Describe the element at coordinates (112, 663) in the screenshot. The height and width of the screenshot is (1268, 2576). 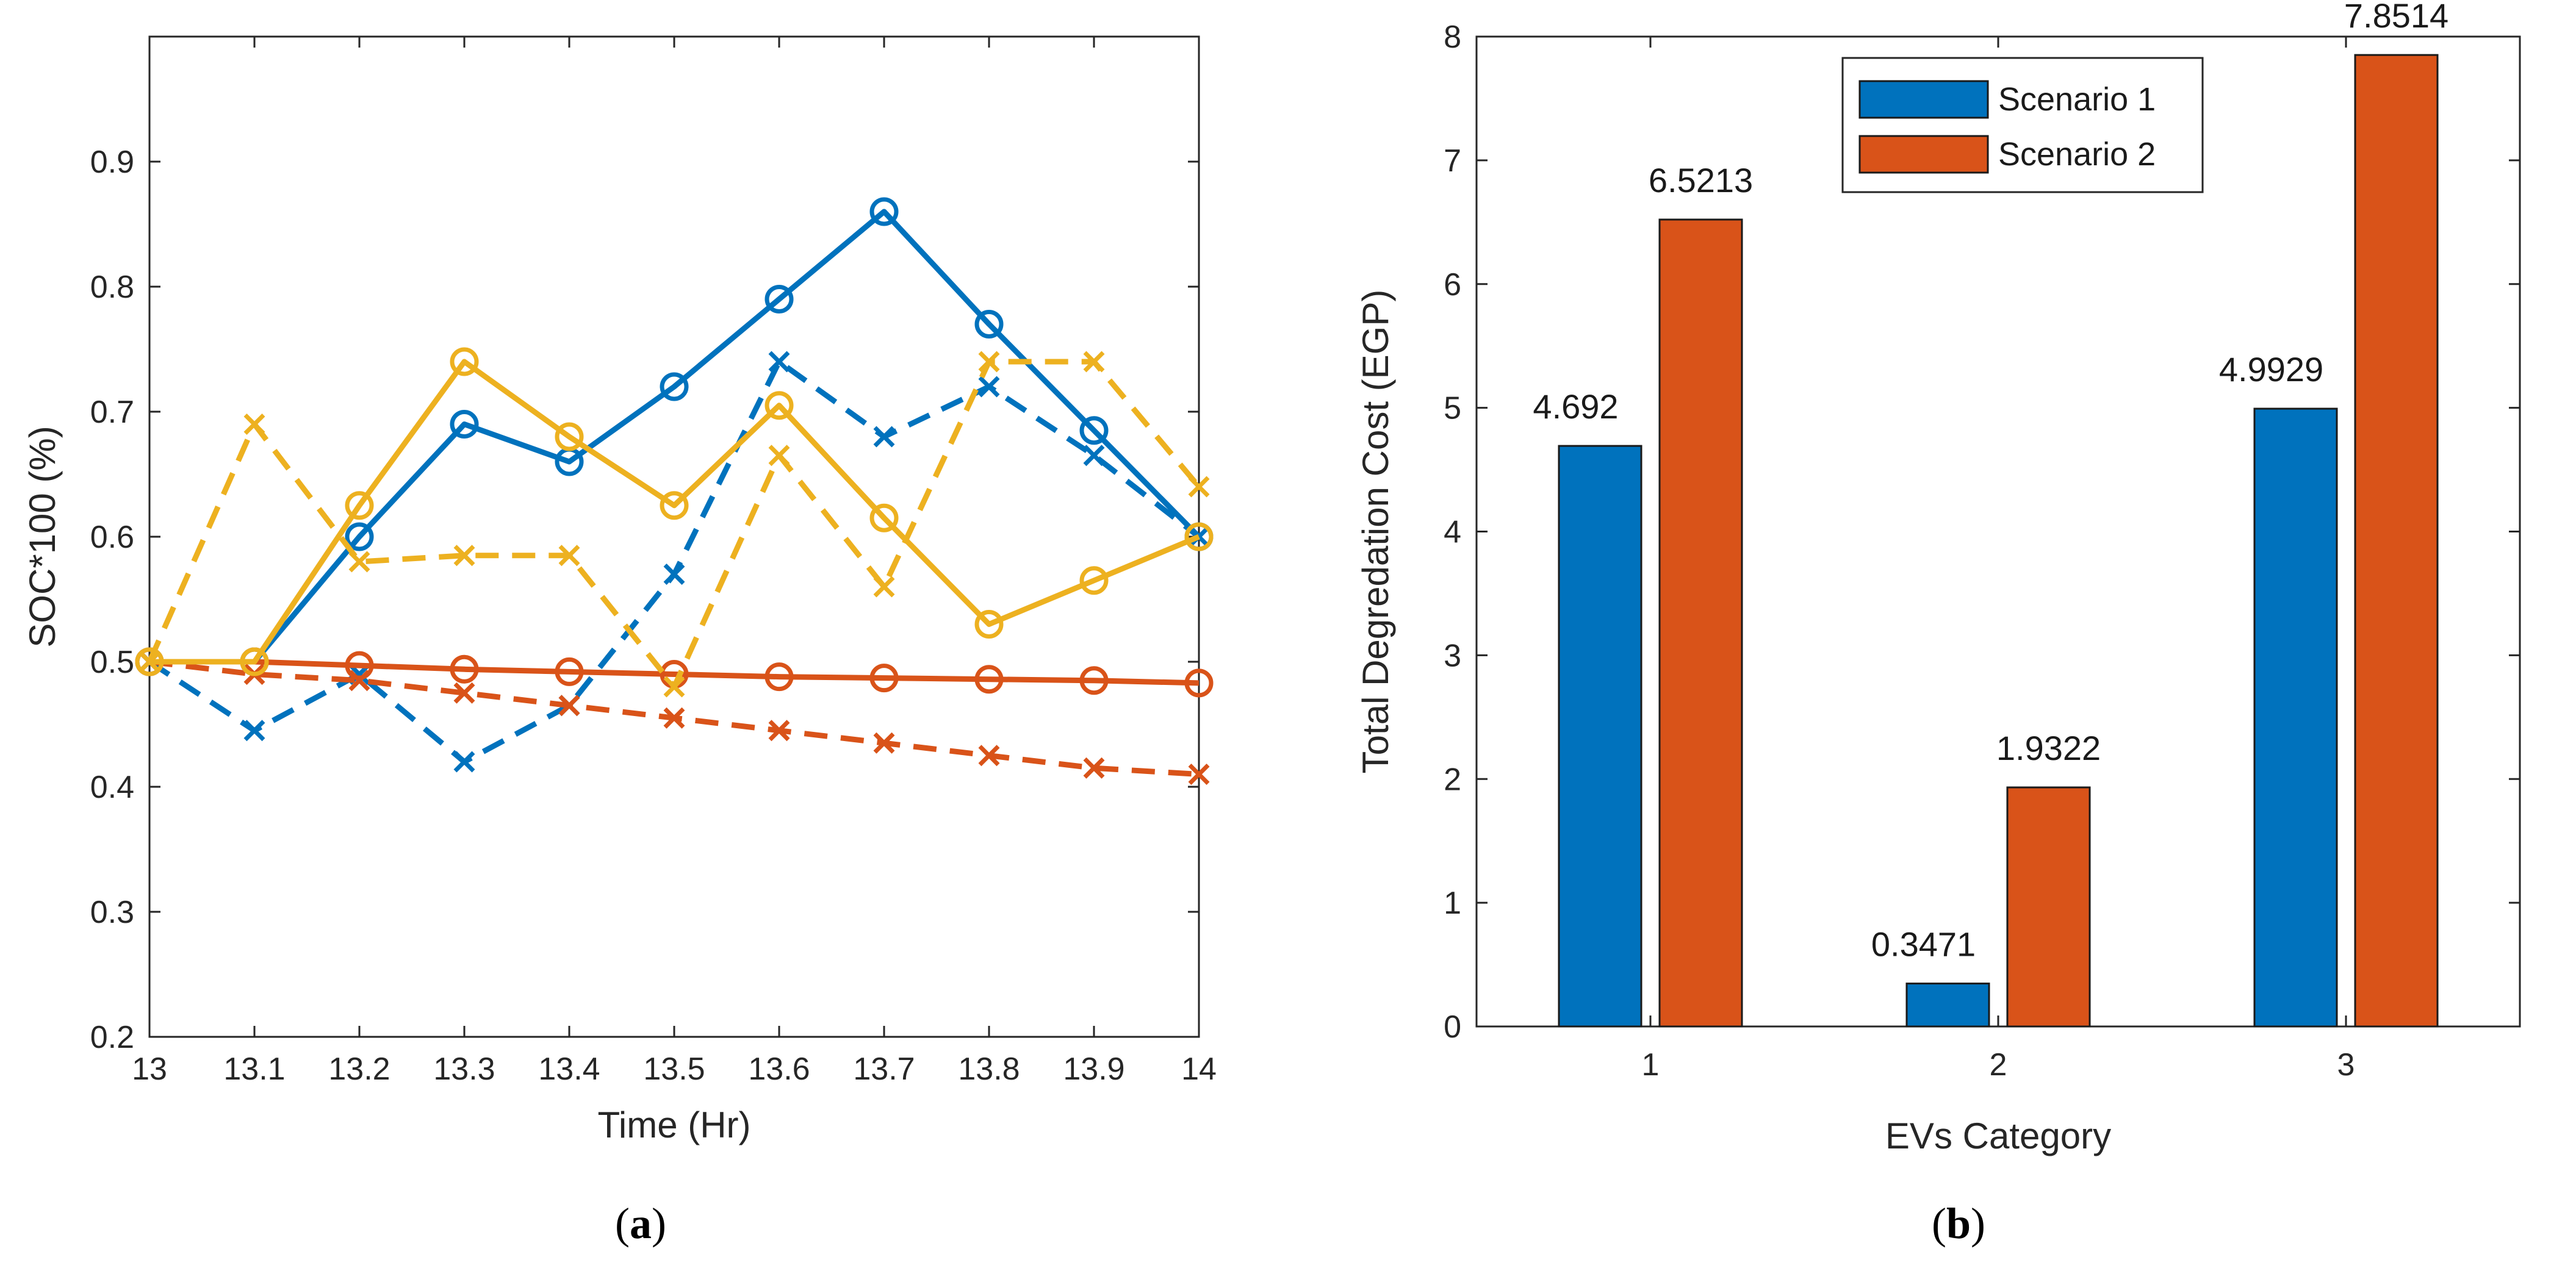
I see `y-tick-label: 0.5` at that location.